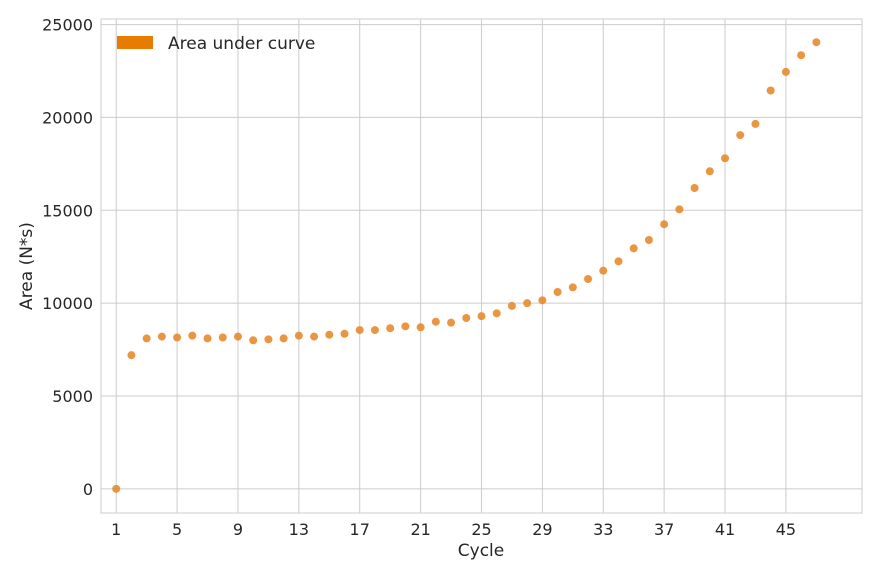 This screenshot has width=885, height=583. I want to click on x-tick-label: 21, so click(420, 529).